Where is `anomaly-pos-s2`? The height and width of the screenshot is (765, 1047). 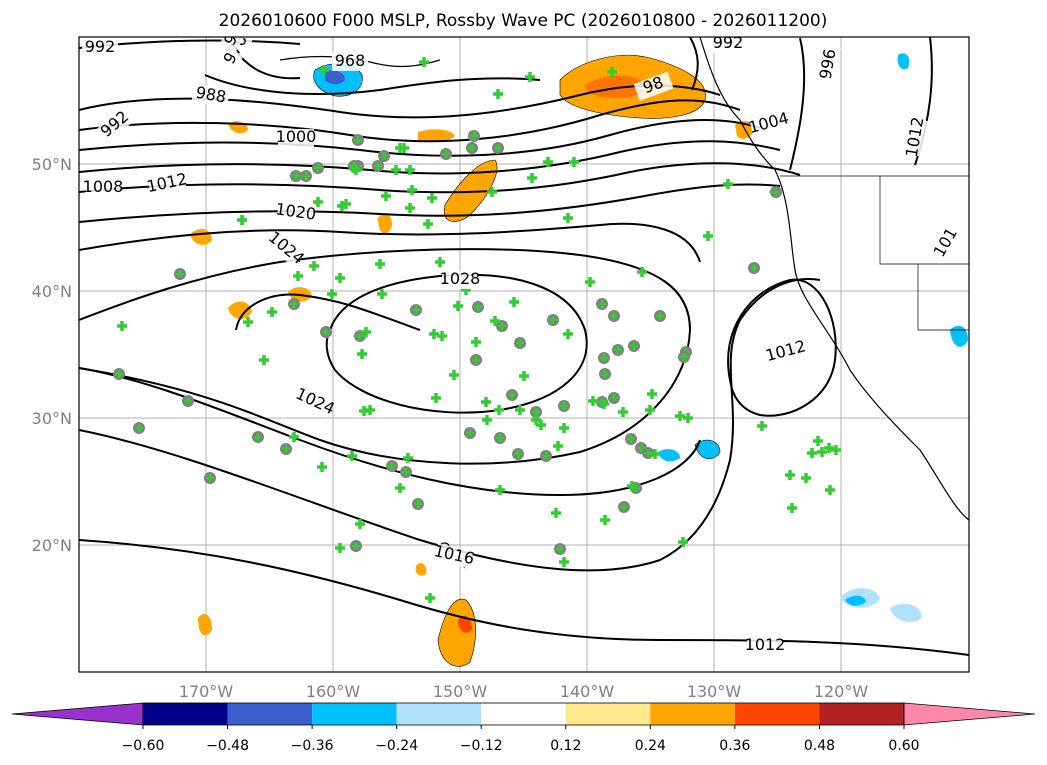 anomaly-pos-s2 is located at coordinates (421, 569).